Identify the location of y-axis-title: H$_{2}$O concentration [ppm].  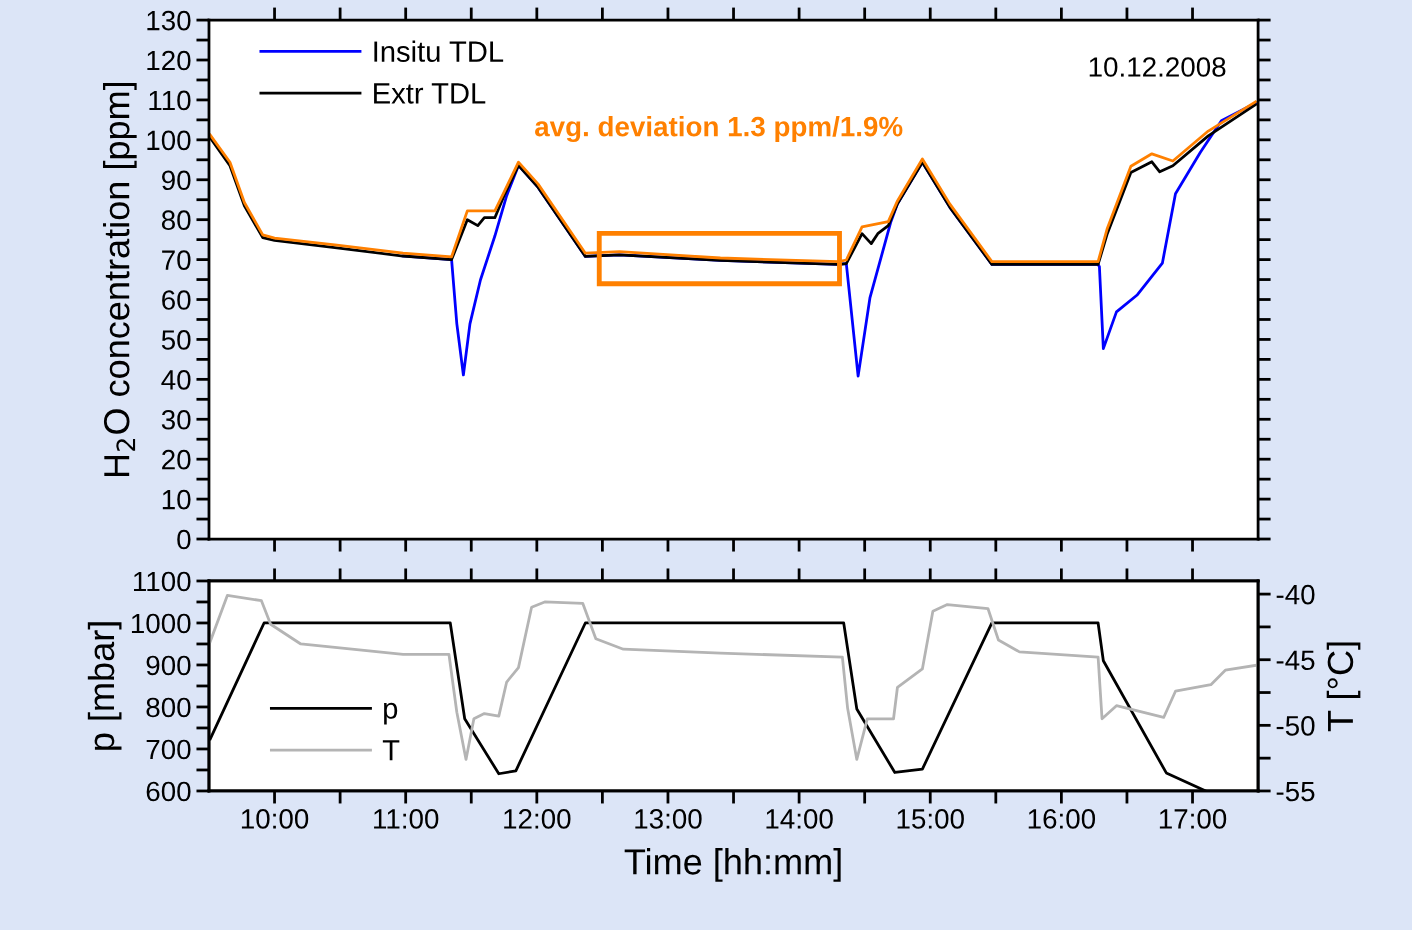
(120, 279).